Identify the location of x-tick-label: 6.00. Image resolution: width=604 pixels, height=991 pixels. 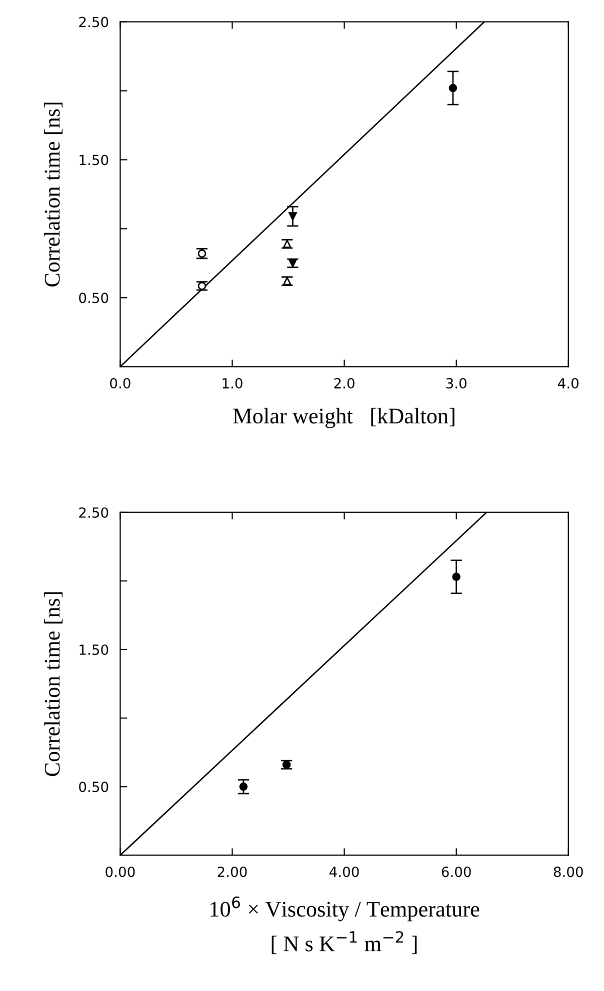
(456, 872).